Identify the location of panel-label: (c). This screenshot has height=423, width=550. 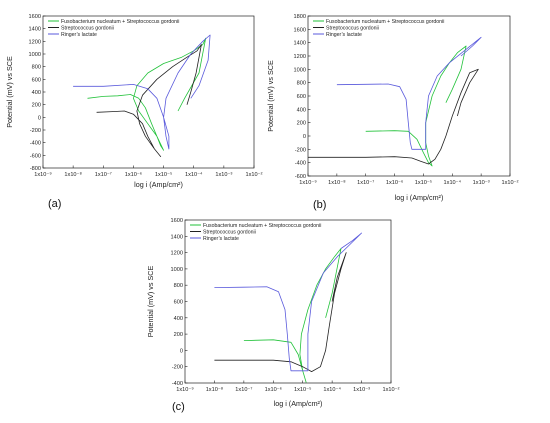
(178, 407).